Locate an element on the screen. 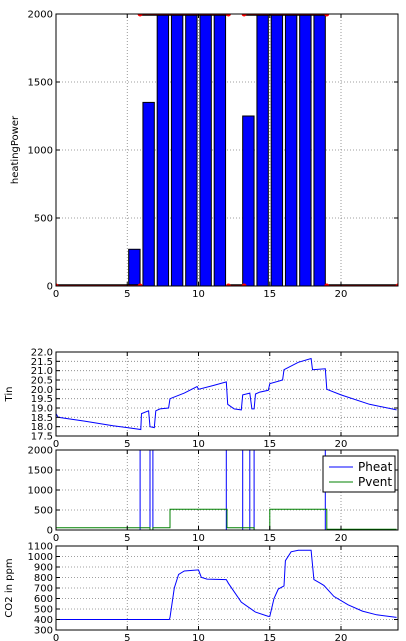  legend-box is located at coordinates (359, 474).